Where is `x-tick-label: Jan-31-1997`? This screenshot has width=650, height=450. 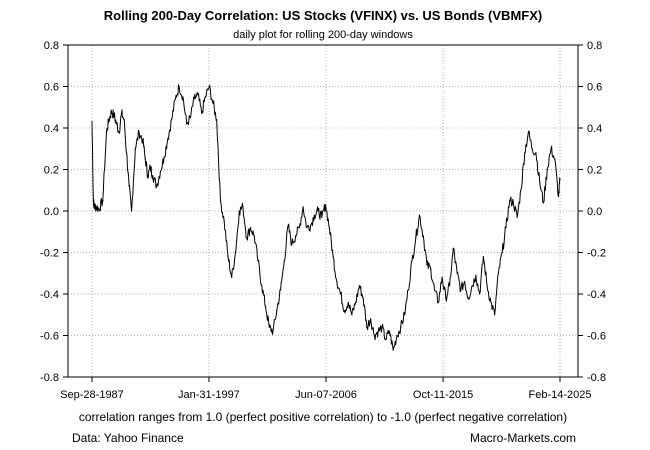
x-tick-label: Jan-31-1997 is located at coordinates (209, 395).